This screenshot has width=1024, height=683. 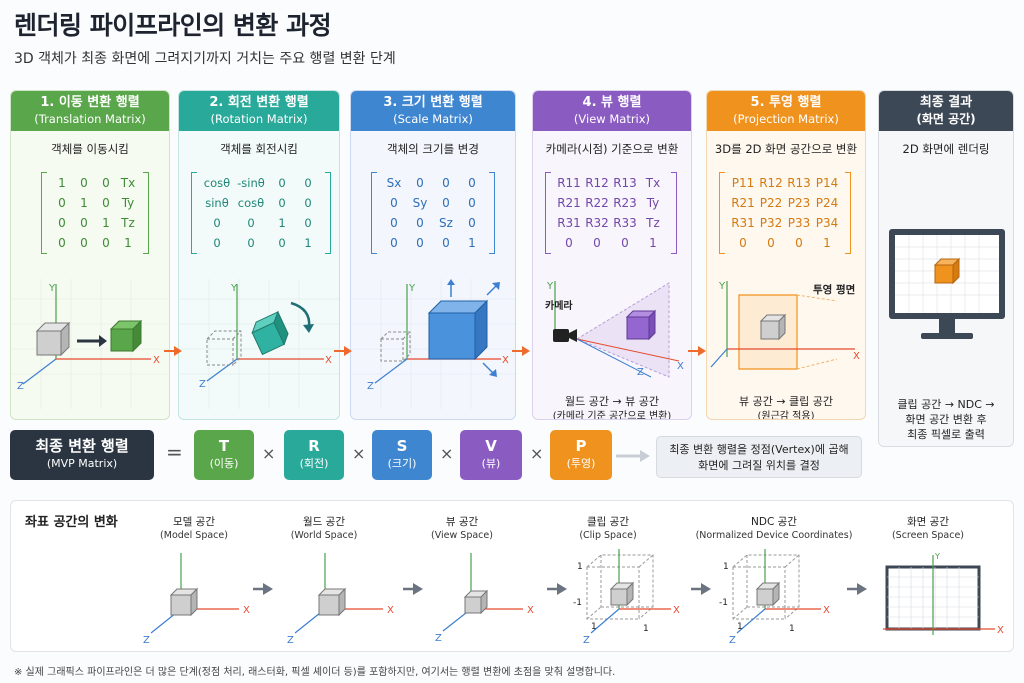 What do you see at coordinates (90, 344) in the screenshot?
I see `translation-scene: Y X Z` at bounding box center [90, 344].